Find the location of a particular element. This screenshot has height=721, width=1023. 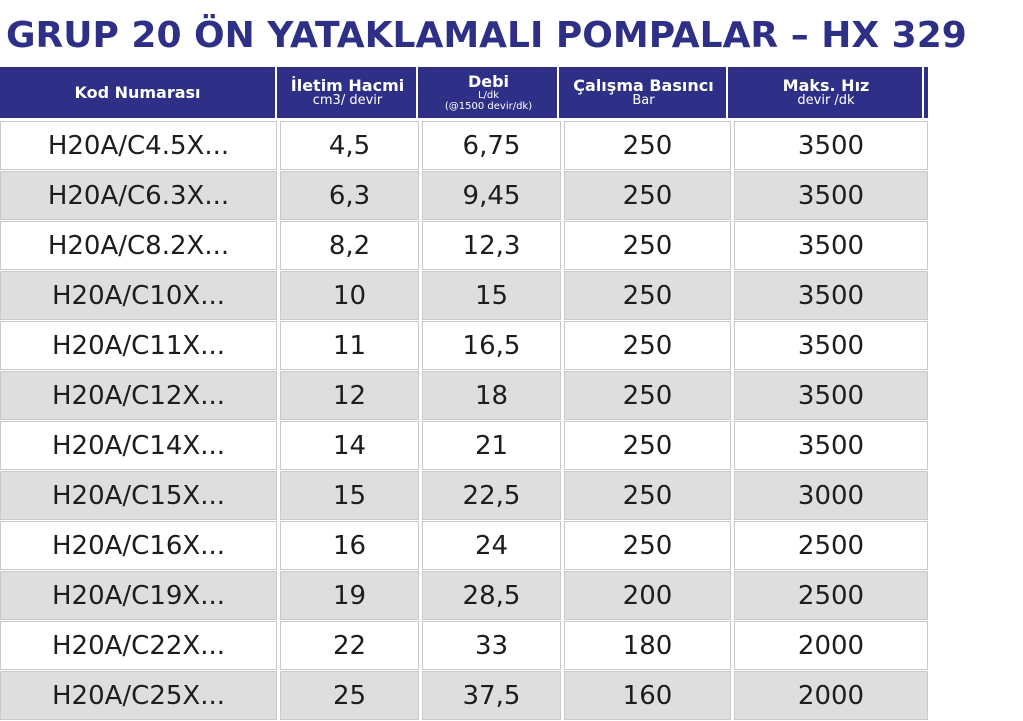

cell-flow: 9,45 is located at coordinates (491, 195).